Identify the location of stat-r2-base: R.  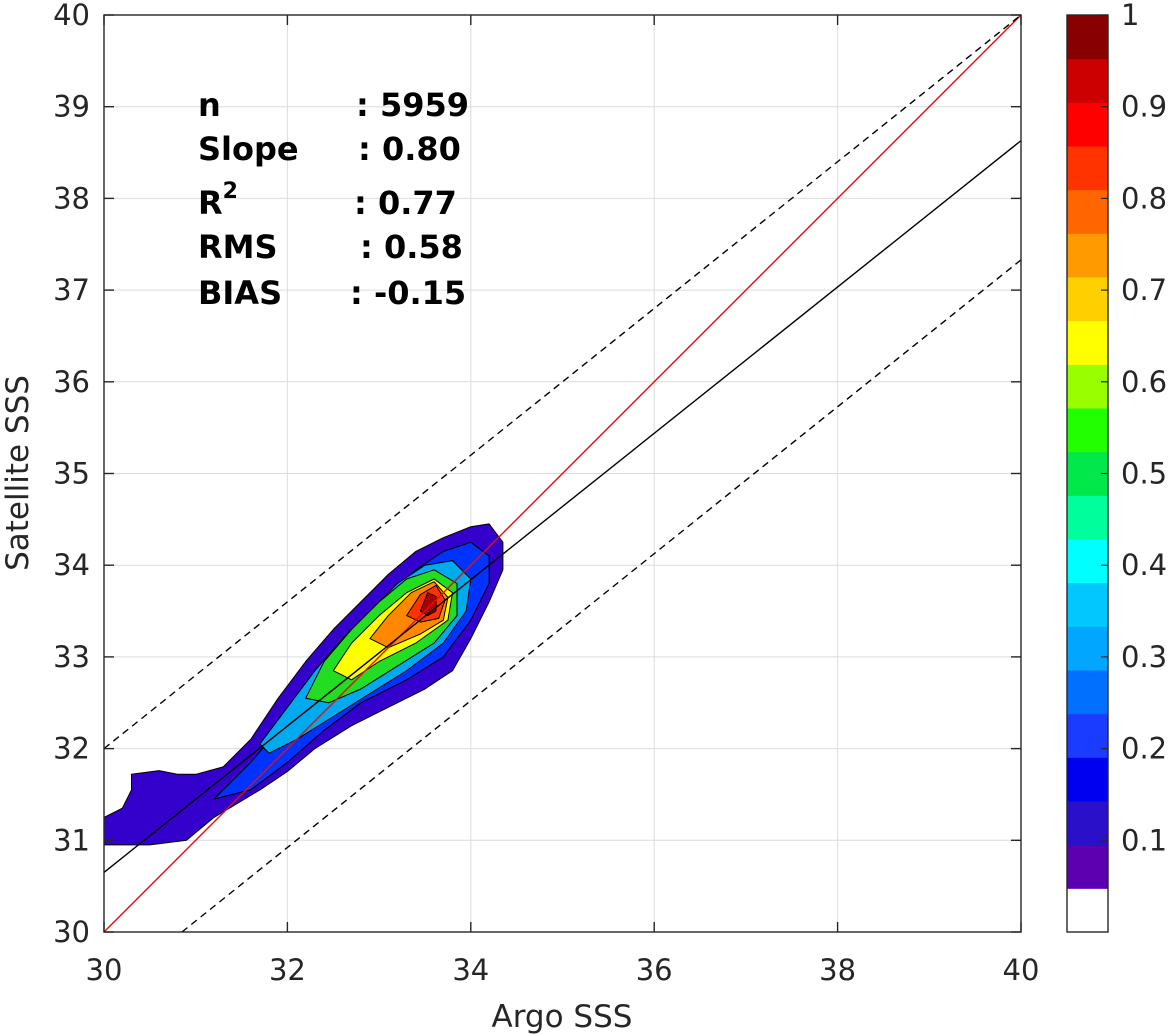
(210, 203).